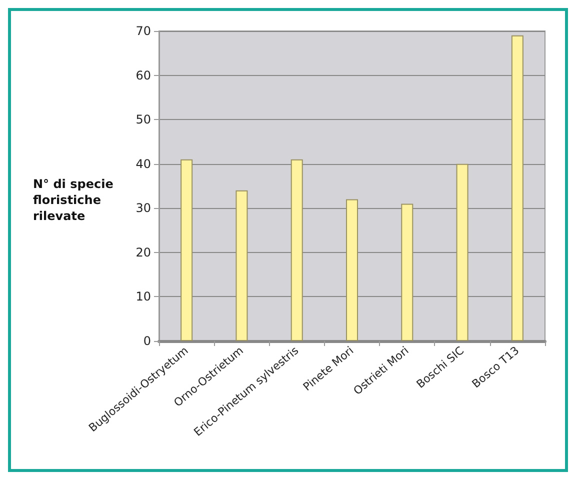  What do you see at coordinates (147, 341) in the screenshot?
I see `y-tick-label: 0` at bounding box center [147, 341].